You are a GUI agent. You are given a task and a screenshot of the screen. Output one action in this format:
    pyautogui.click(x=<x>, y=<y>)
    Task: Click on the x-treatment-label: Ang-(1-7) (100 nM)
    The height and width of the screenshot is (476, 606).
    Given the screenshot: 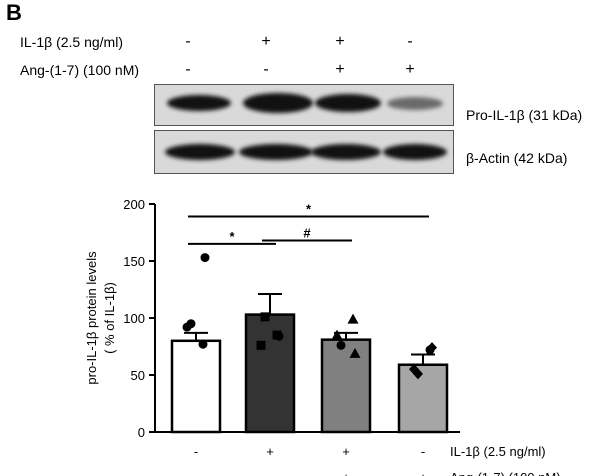 What is the action you would take?
    pyautogui.click(x=505, y=473)
    